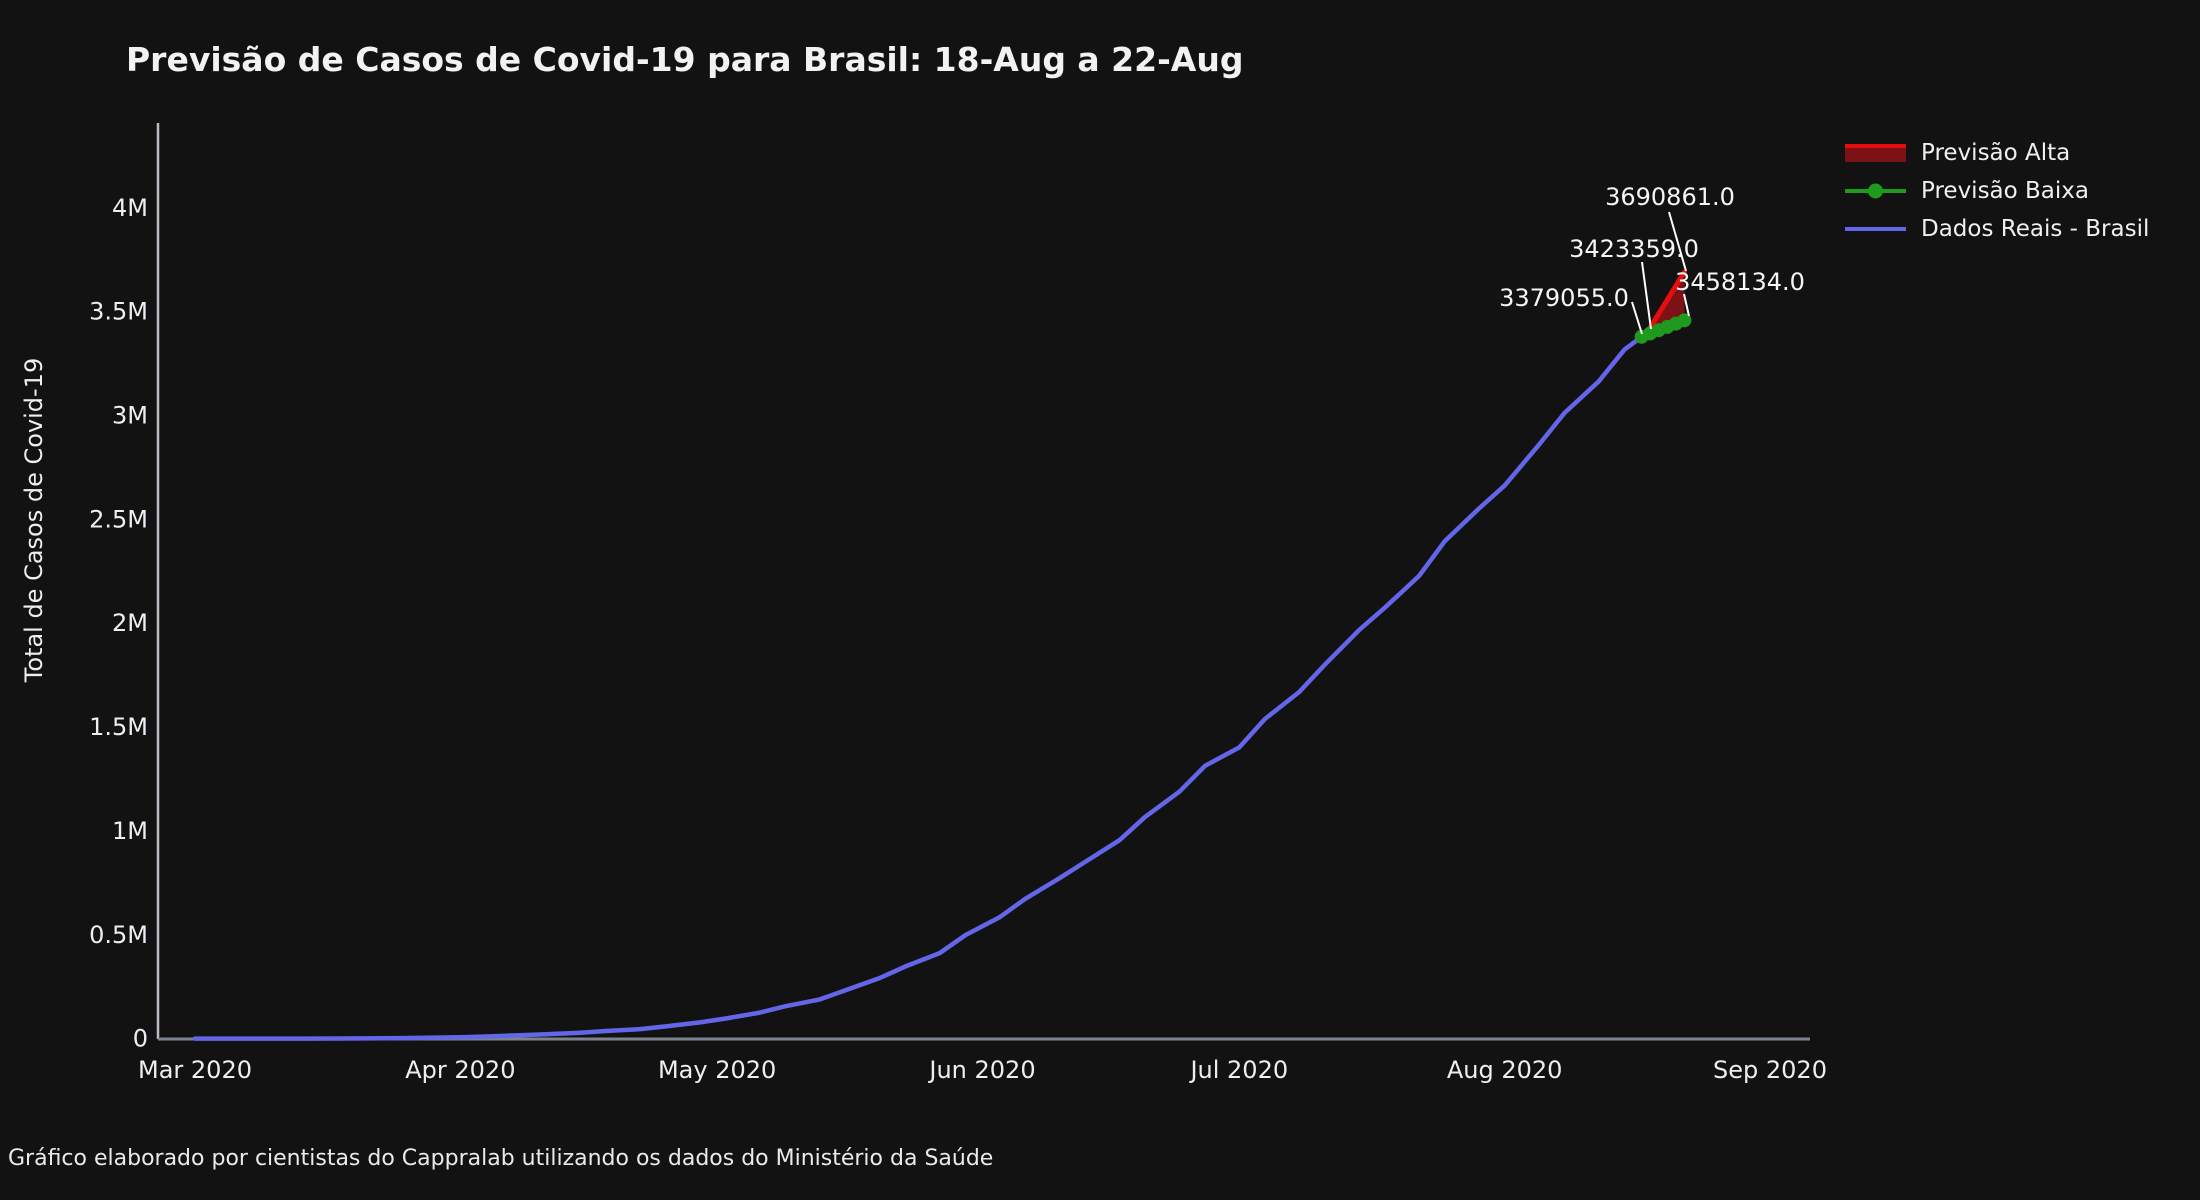  I want to click on annotation-label: 3690861.0, so click(1670, 197).